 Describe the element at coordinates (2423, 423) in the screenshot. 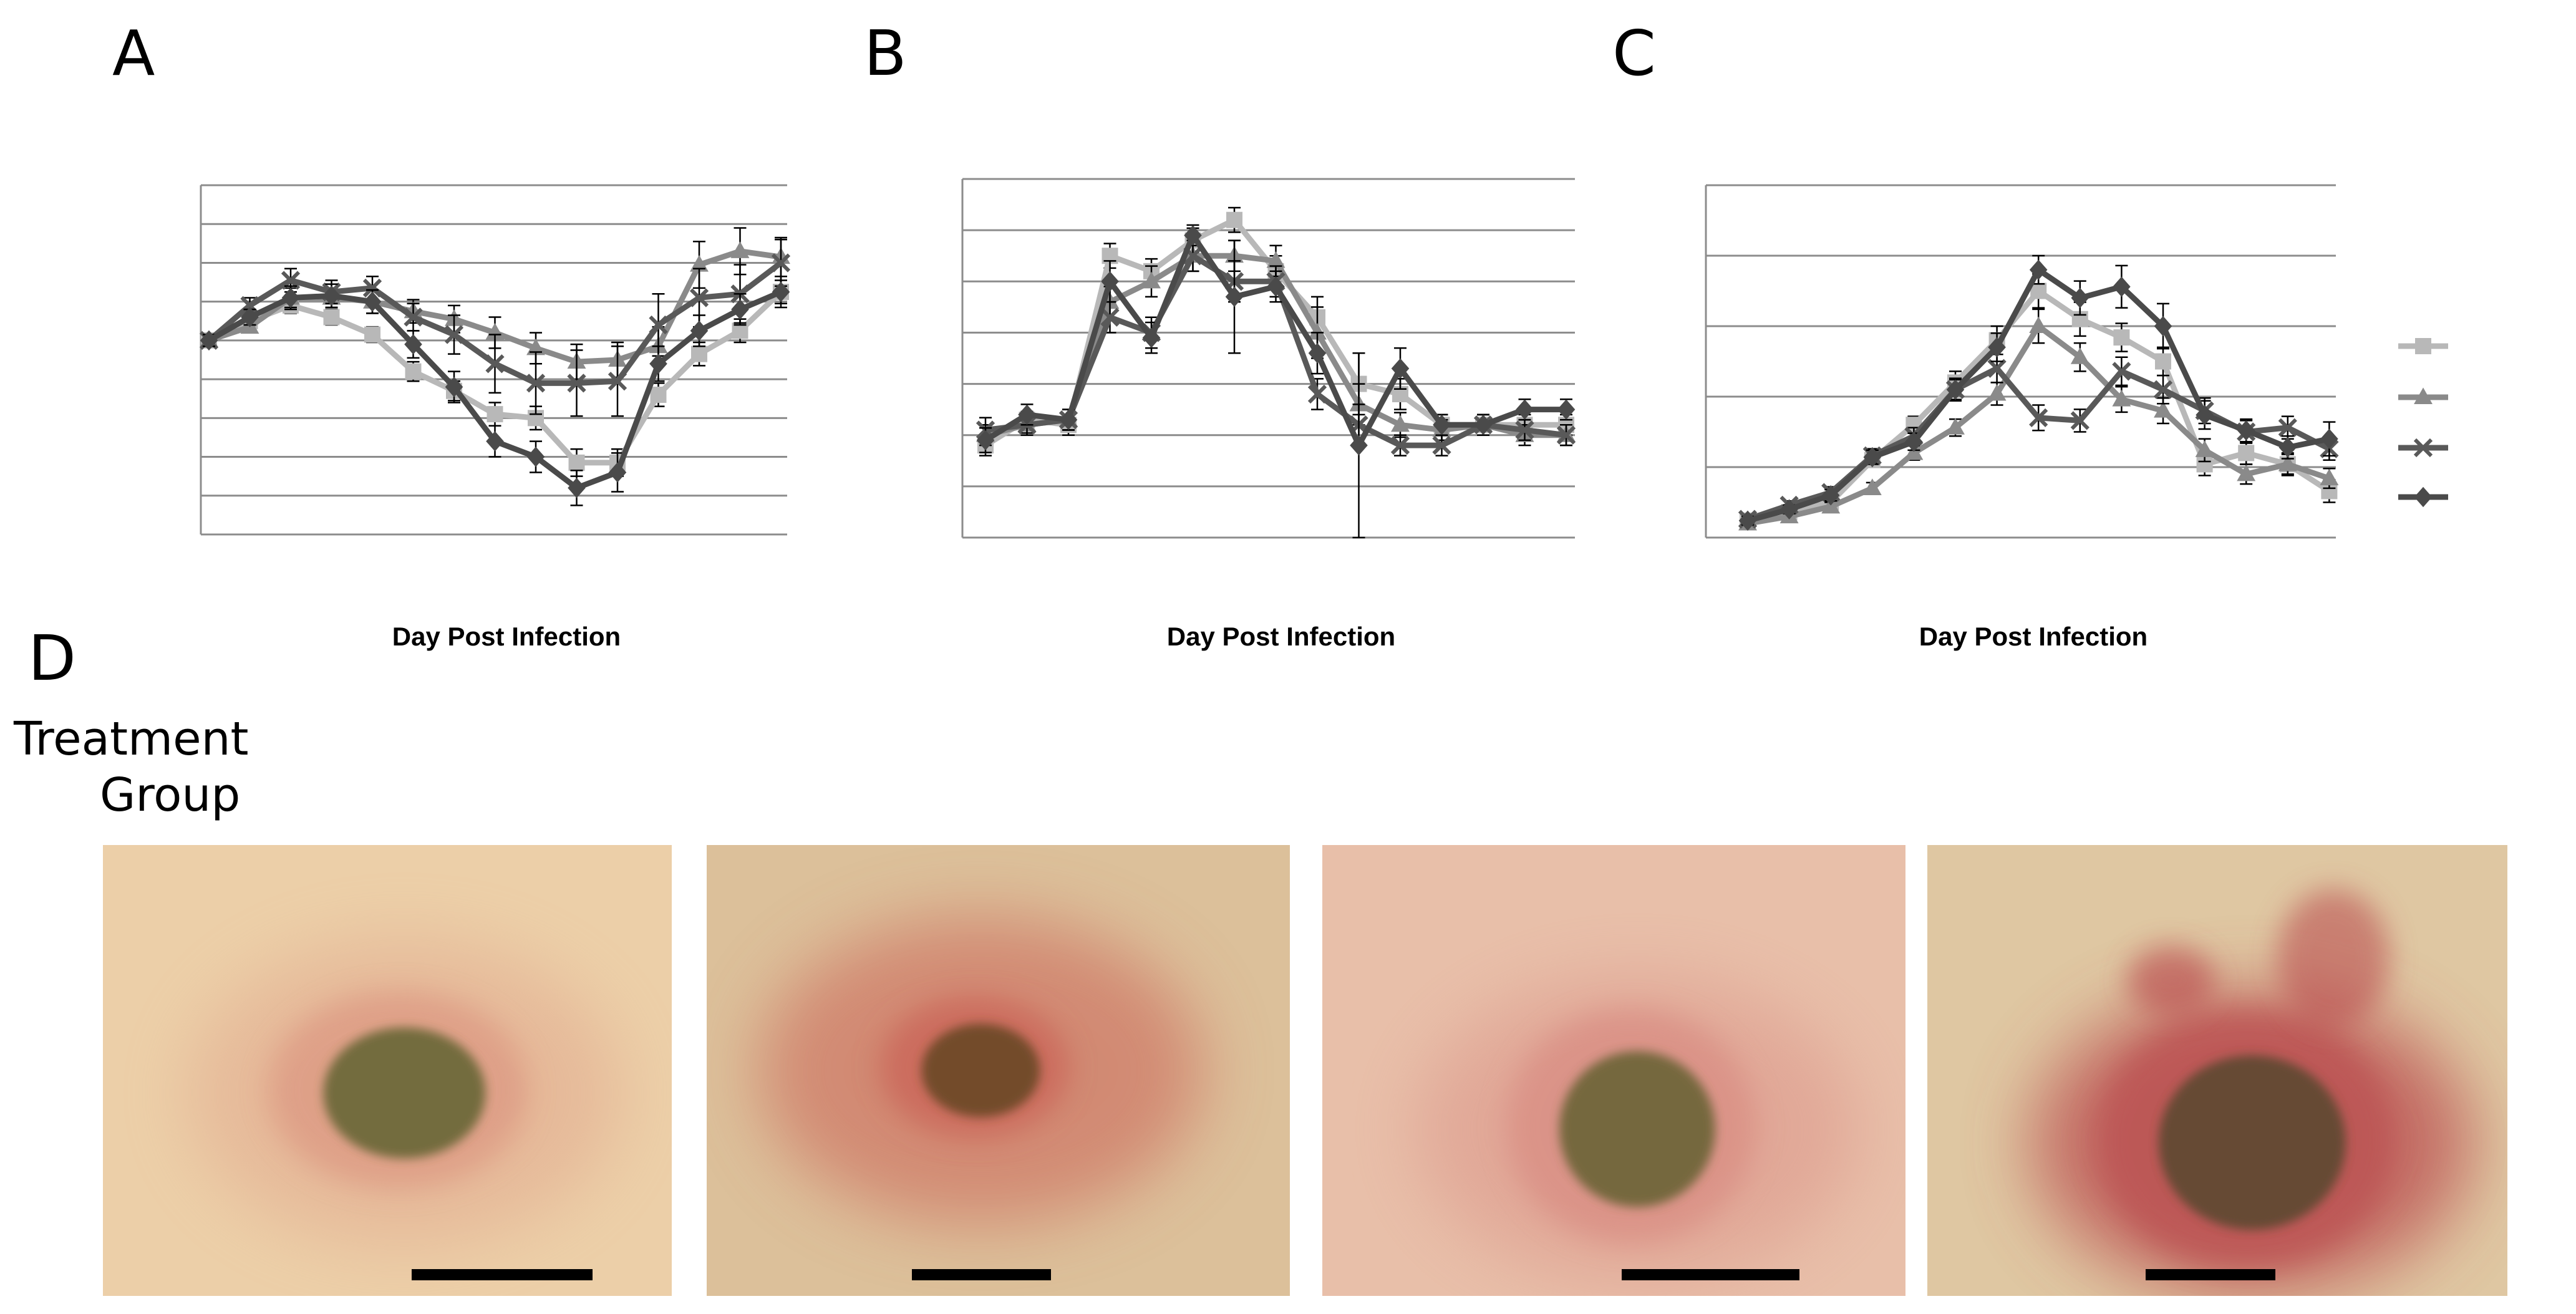

I see `chart-legend` at that location.